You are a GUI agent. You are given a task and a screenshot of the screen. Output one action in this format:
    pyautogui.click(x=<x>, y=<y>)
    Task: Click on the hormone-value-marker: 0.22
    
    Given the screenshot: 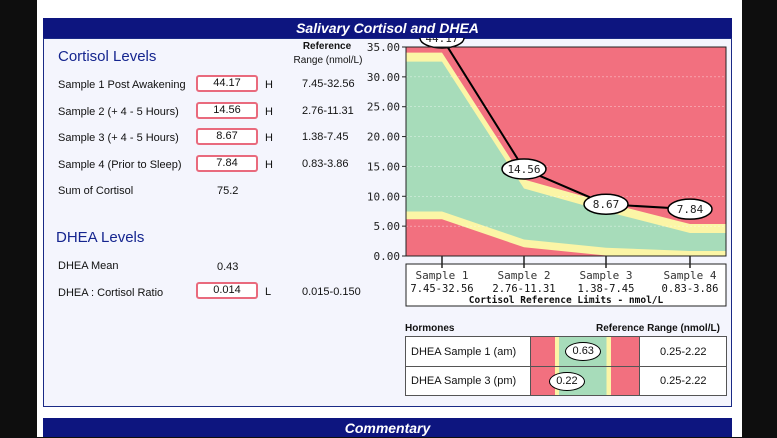 What is the action you would take?
    pyautogui.click(x=566, y=381)
    